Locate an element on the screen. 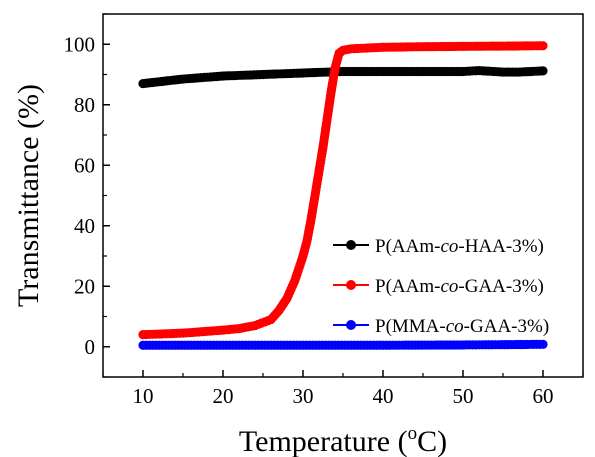 This screenshot has width=595, height=457. legend-label: P(AAm-co-HAA-3%) is located at coordinates (459, 246).